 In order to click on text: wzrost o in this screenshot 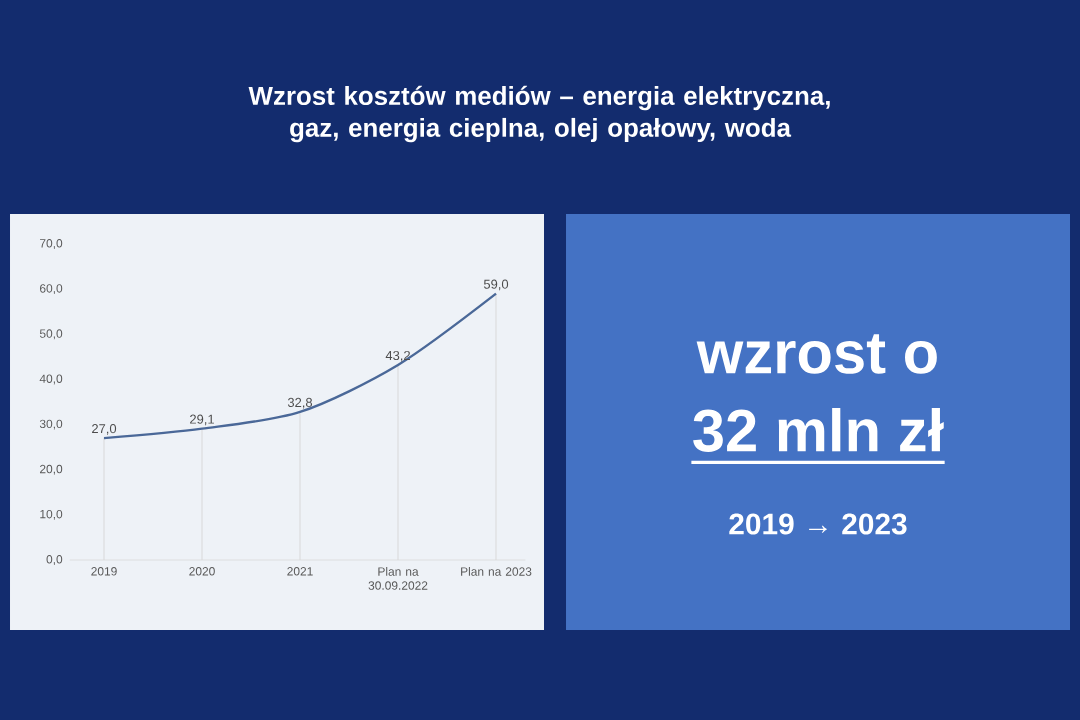, I will do `click(816, 354)`.